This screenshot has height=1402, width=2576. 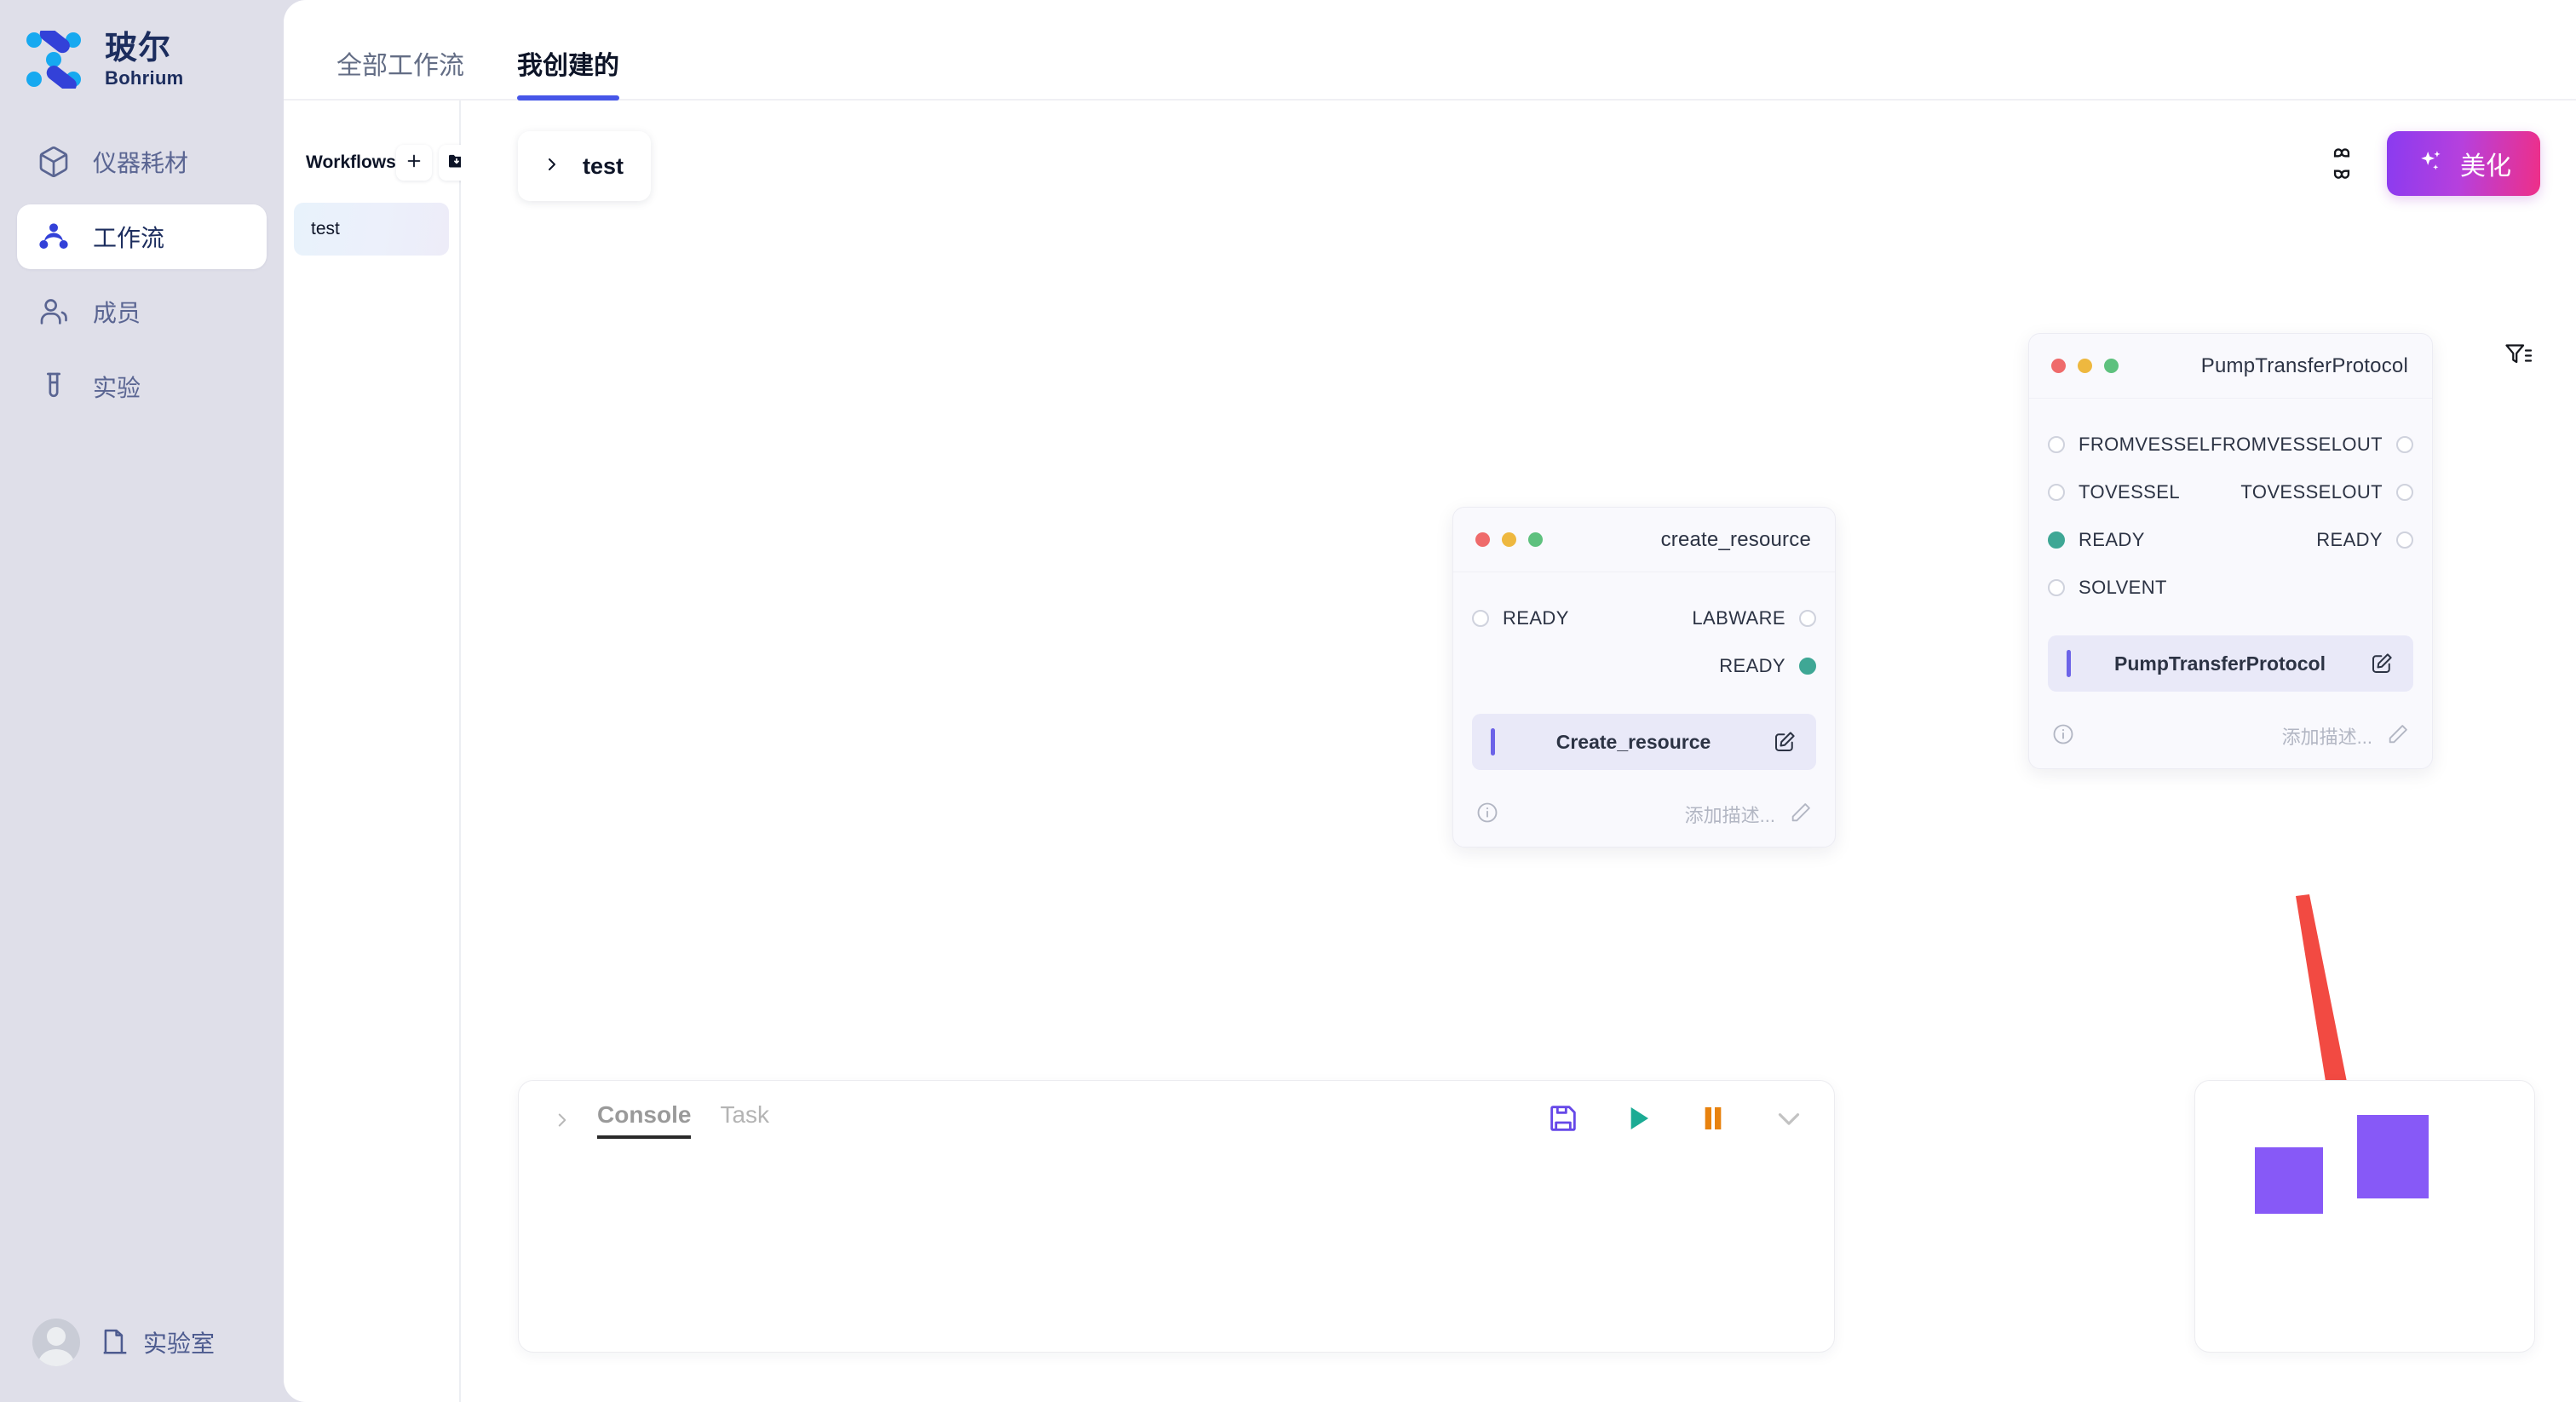 I want to click on workflow-node-create-resource: create_resource READY LABWARE, so click(x=1644, y=677).